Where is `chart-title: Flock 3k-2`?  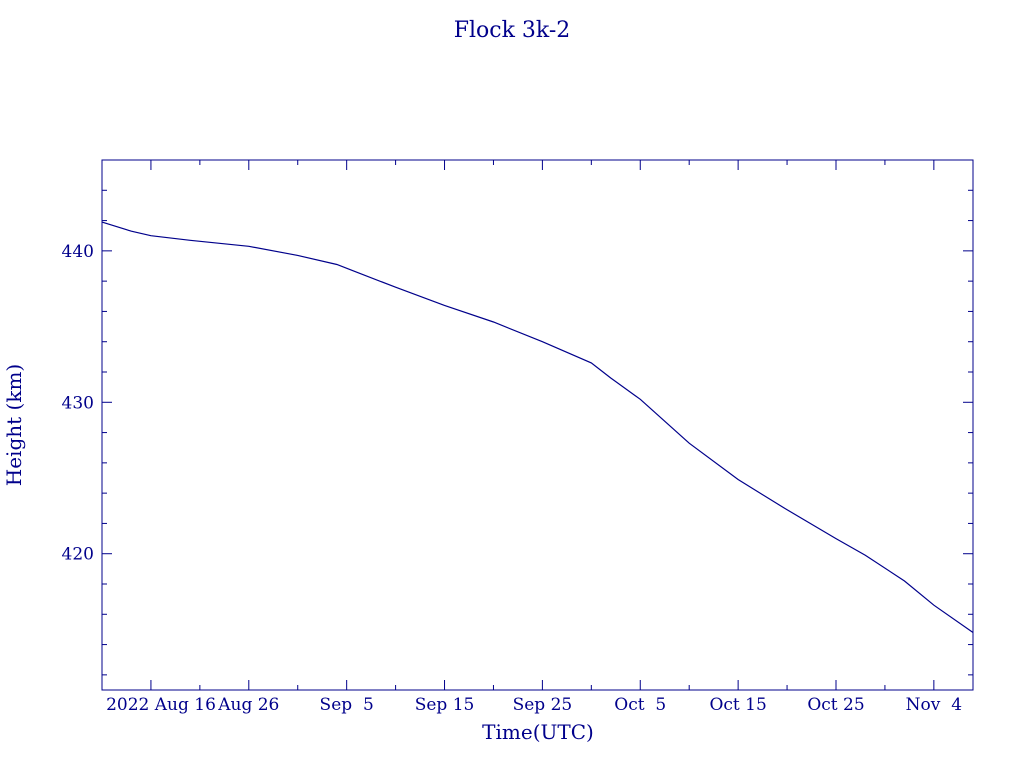 chart-title: Flock 3k-2 is located at coordinates (512, 30).